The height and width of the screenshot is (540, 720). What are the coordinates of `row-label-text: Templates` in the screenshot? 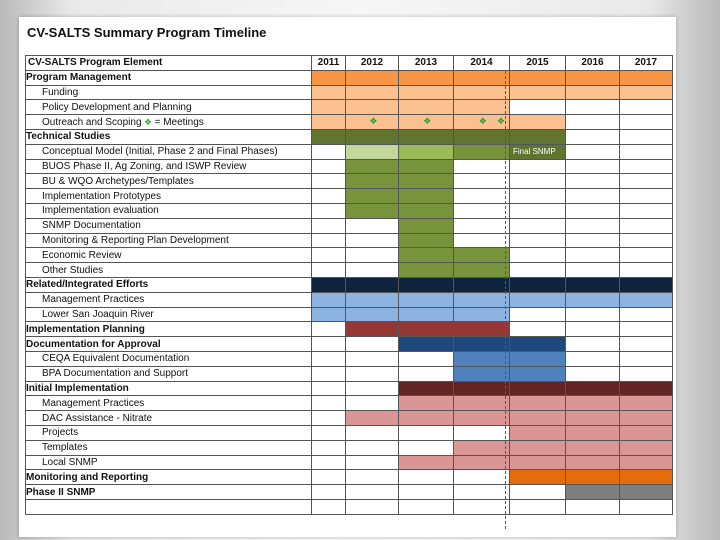 It's located at (65, 448).